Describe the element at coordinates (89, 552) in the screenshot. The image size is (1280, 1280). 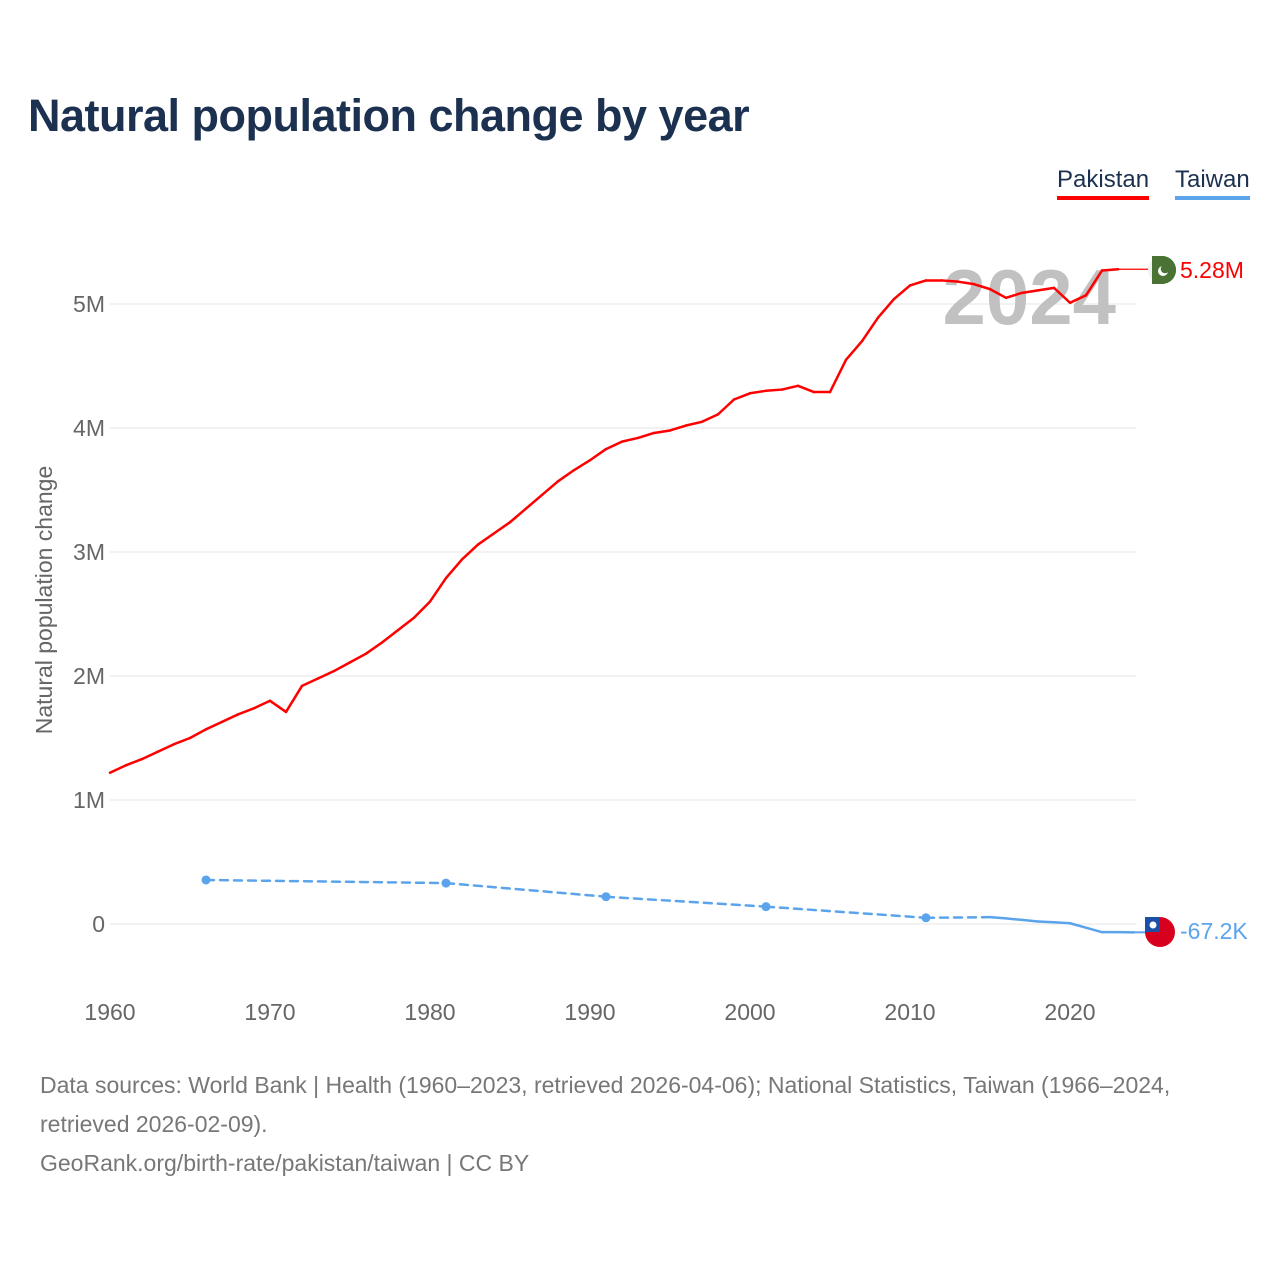
I see `y-tick-label: 3M` at that location.